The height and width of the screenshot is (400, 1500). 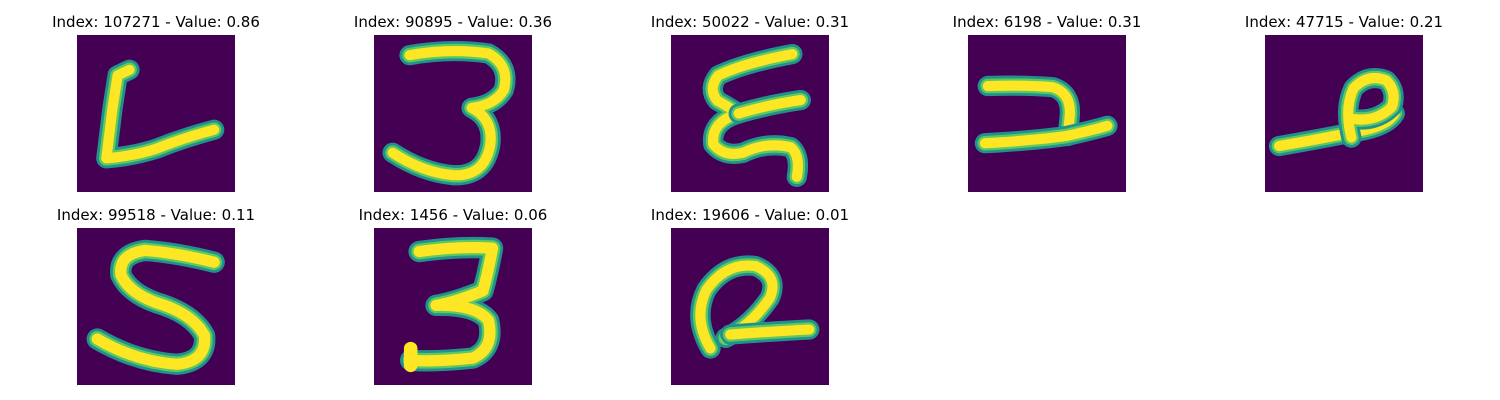 What do you see at coordinates (1344, 22) in the screenshot?
I see `panel-title: Index: 47715 - Value: 0.21` at bounding box center [1344, 22].